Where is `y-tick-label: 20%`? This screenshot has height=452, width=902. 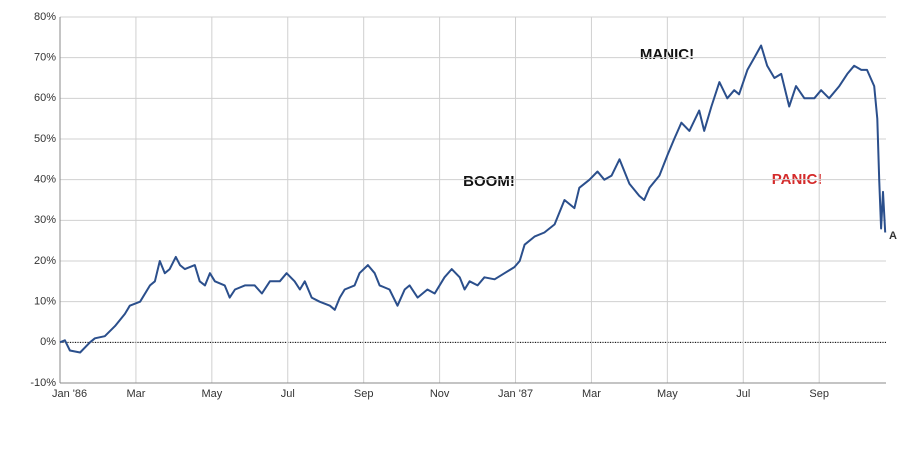 y-tick-label: 20% is located at coordinates (45, 261).